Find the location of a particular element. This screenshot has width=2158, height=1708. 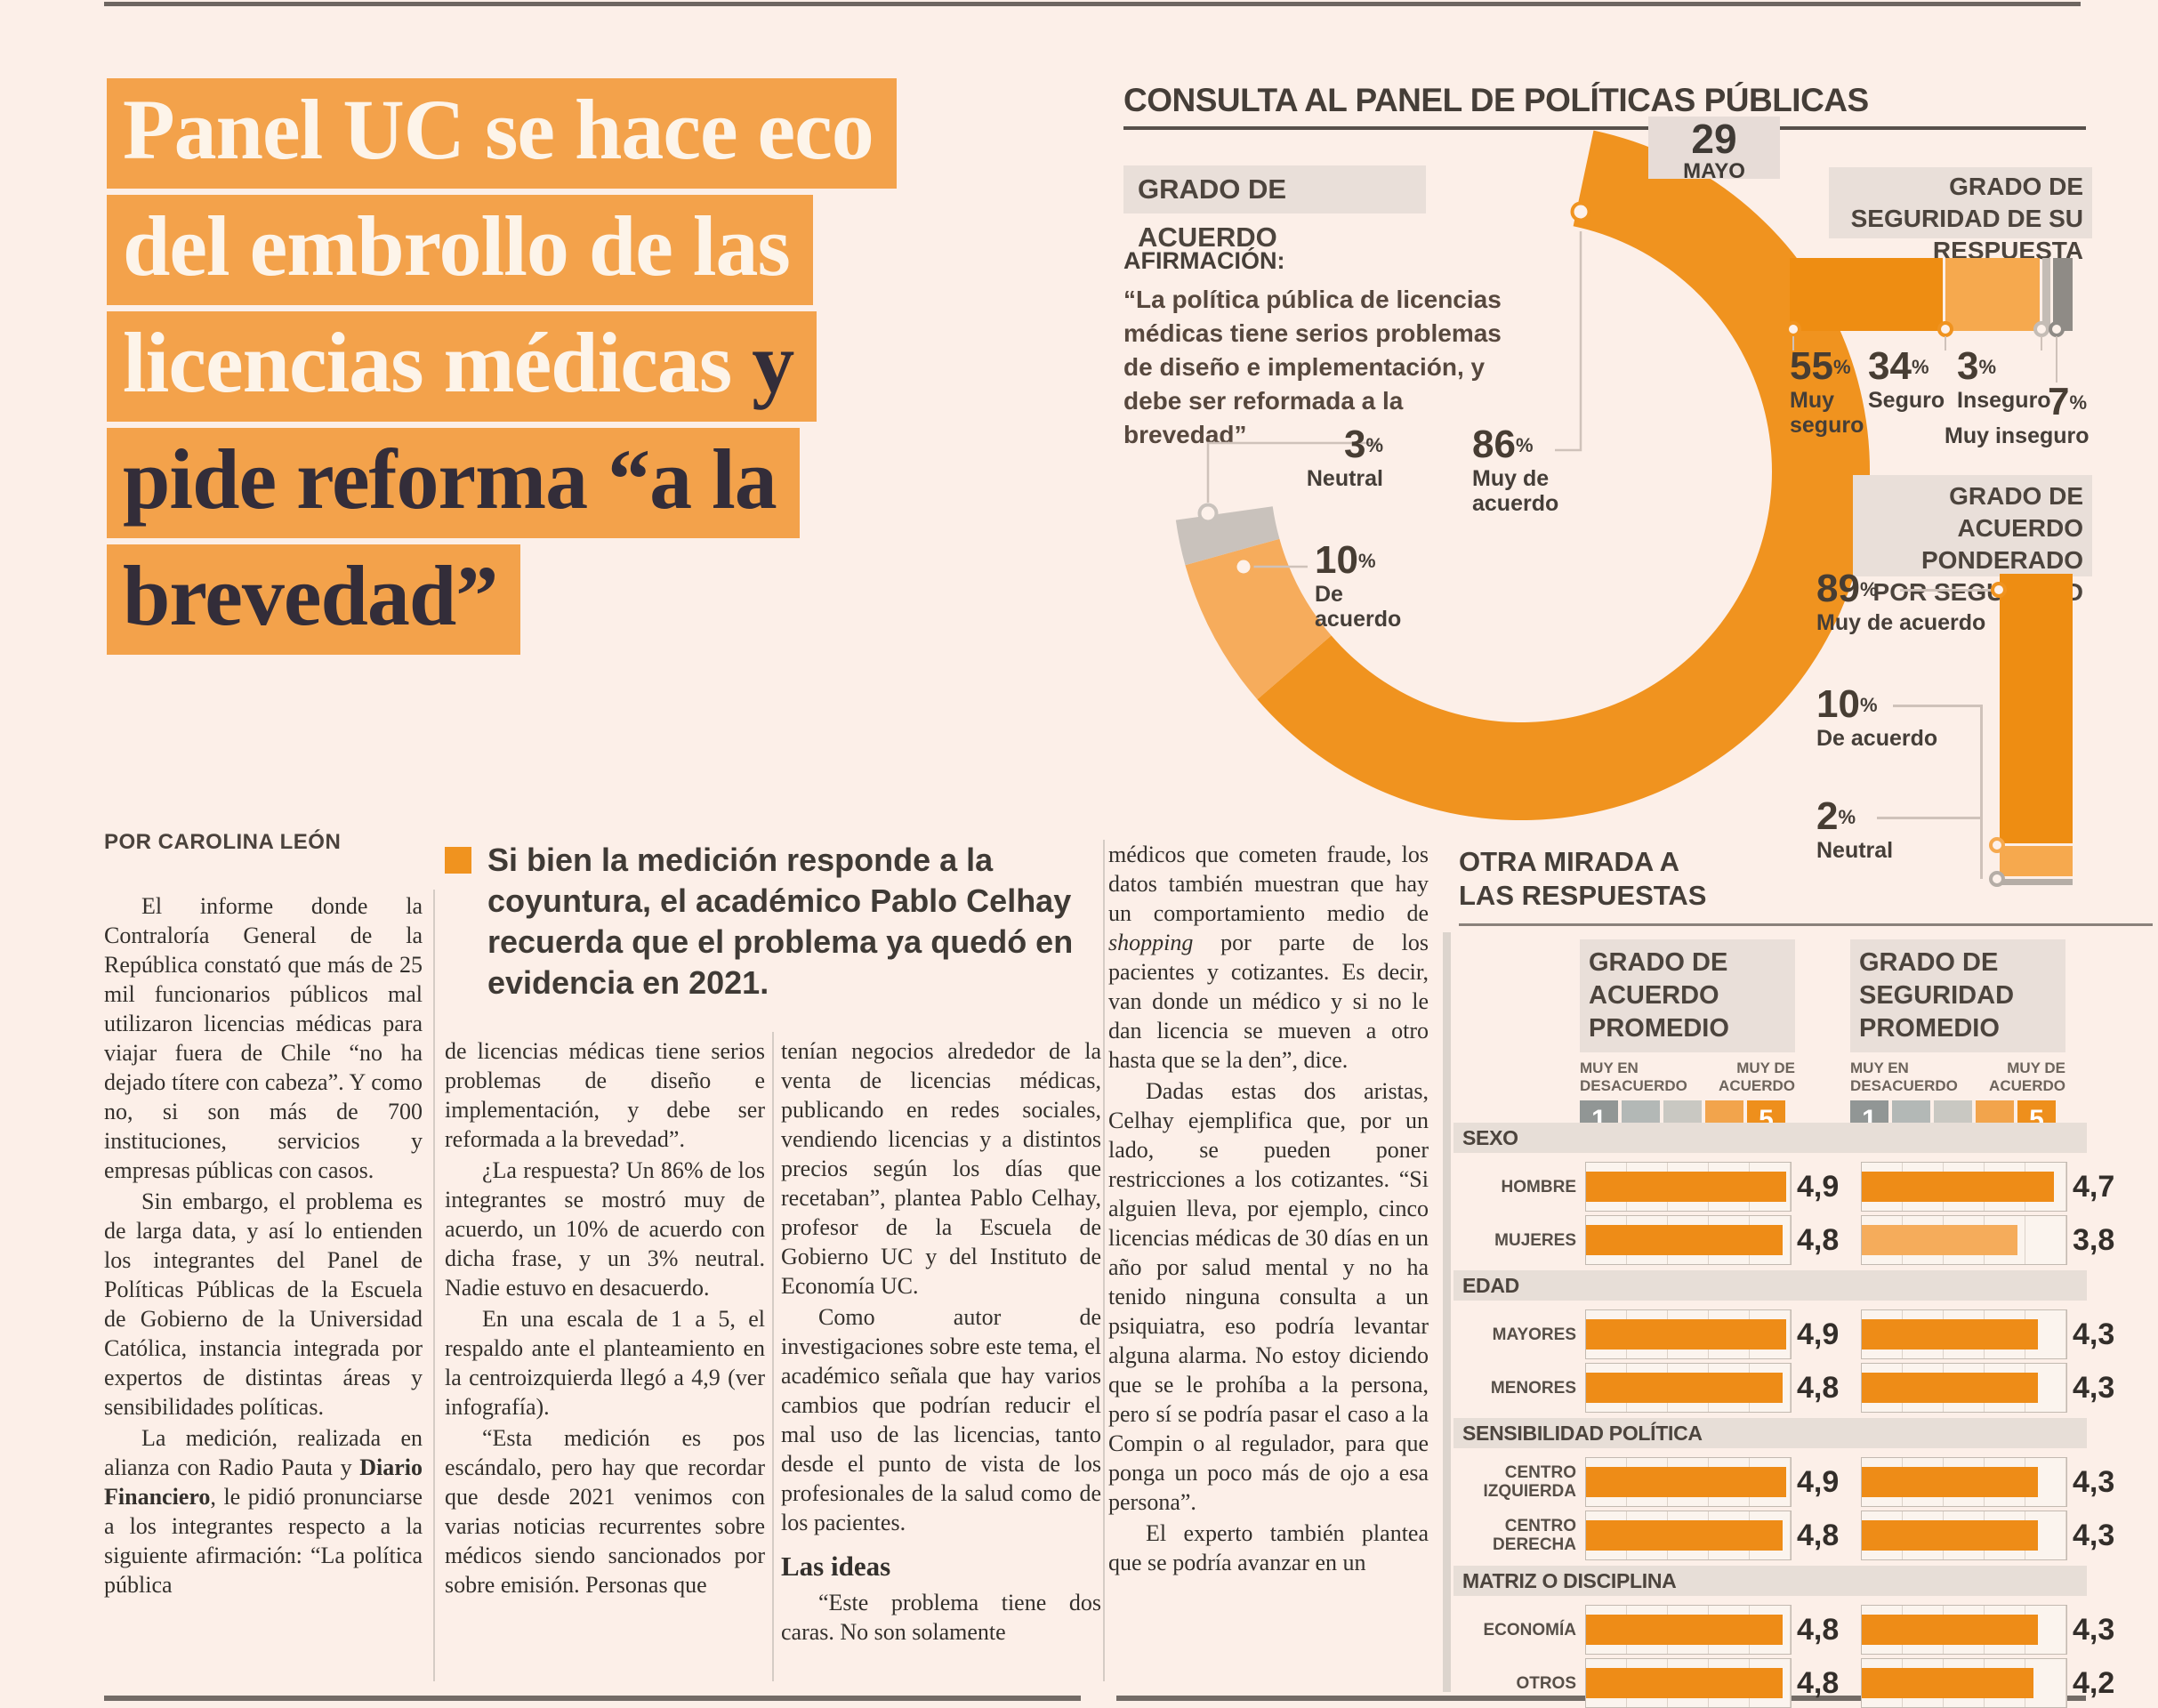

agreement-header: GRADO DE ACUERDO is located at coordinates (1274, 209).